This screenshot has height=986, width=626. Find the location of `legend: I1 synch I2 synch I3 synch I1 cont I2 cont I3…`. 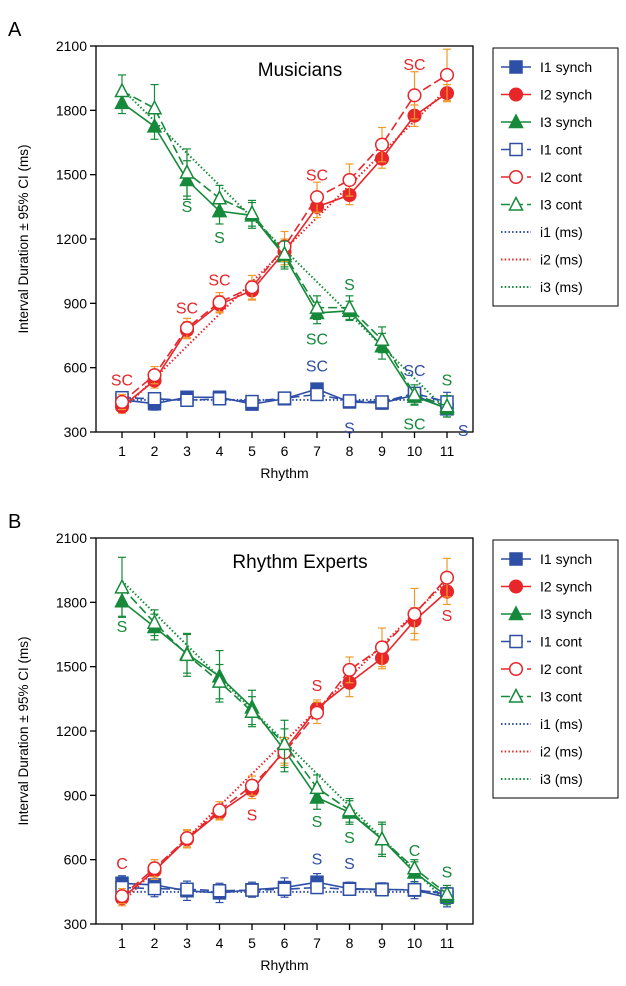

legend: I1 synch I2 synch I3 synch I1 cont I2 cont I3… is located at coordinates (555, 669).